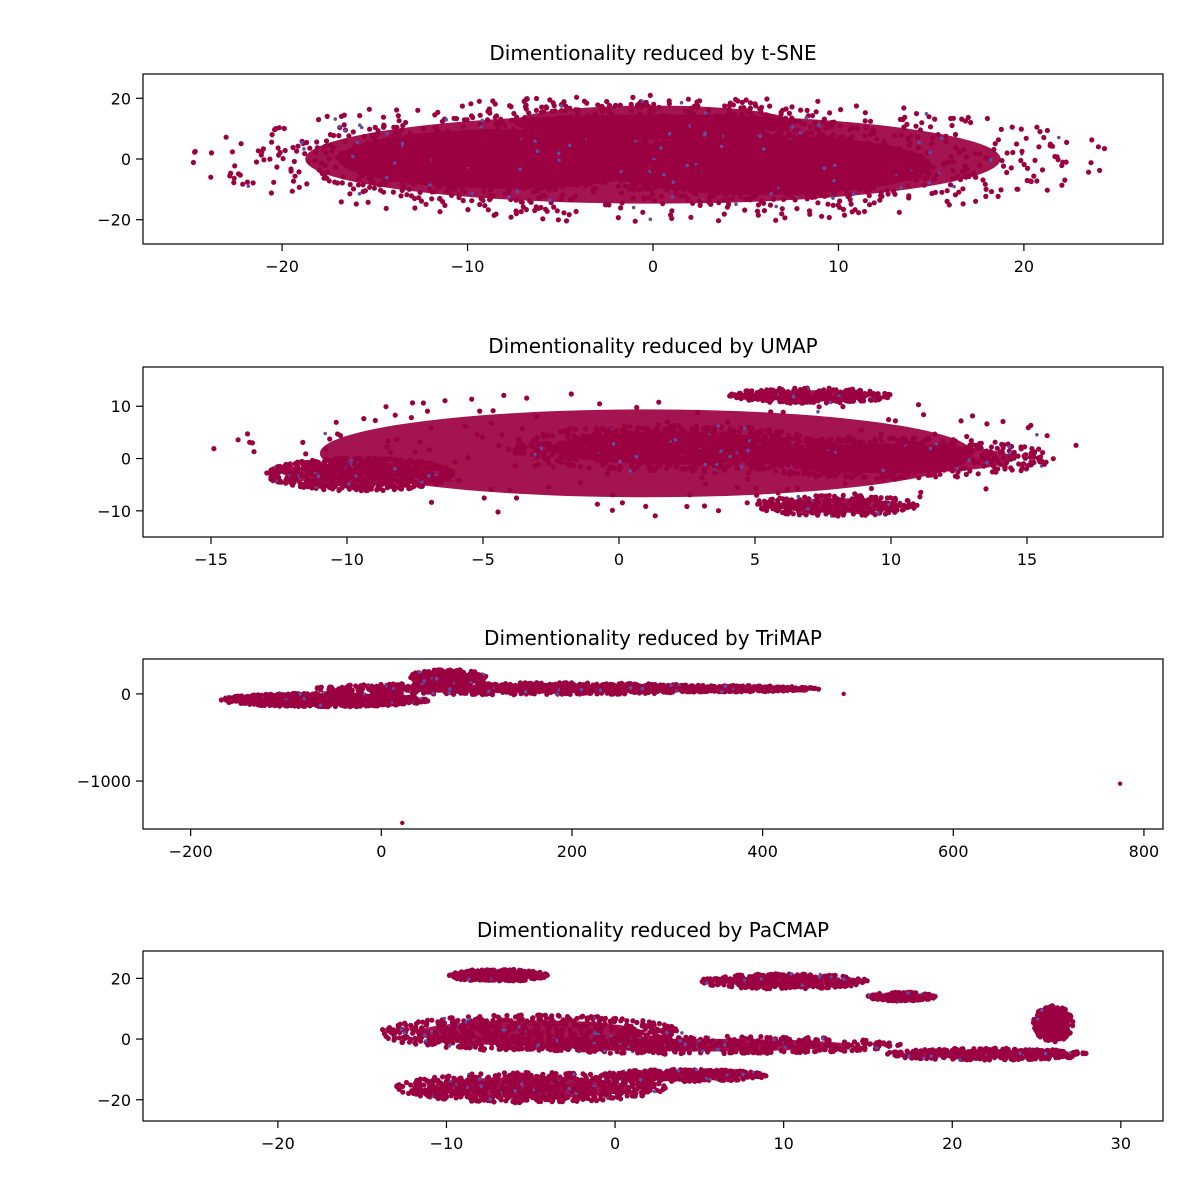 Image resolution: width=1200 pixels, height=1200 pixels. I want to click on y-tick-label: 0, so click(126, 159).